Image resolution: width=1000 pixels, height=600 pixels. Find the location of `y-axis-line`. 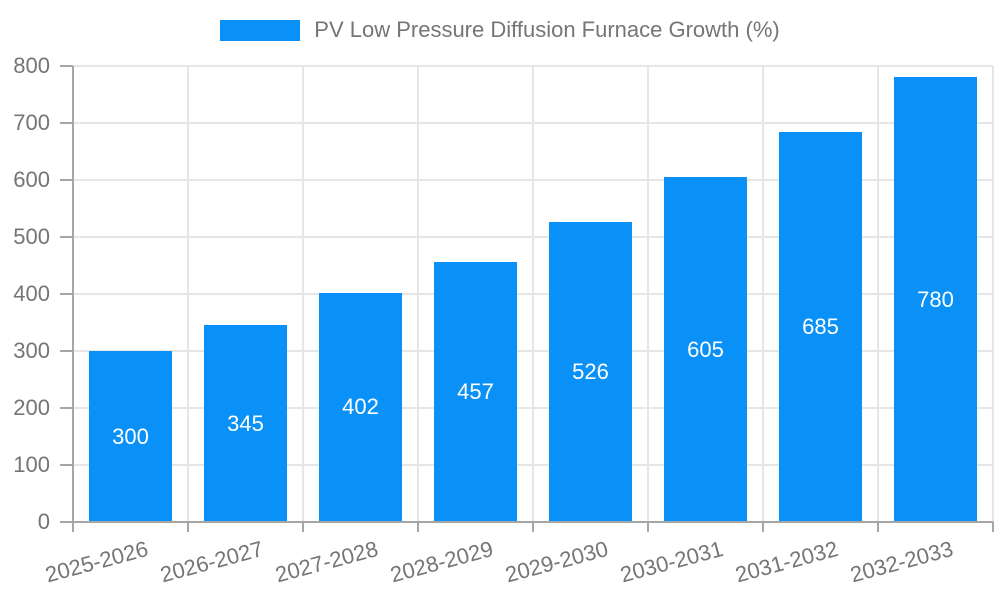

y-axis-line is located at coordinates (73, 294).